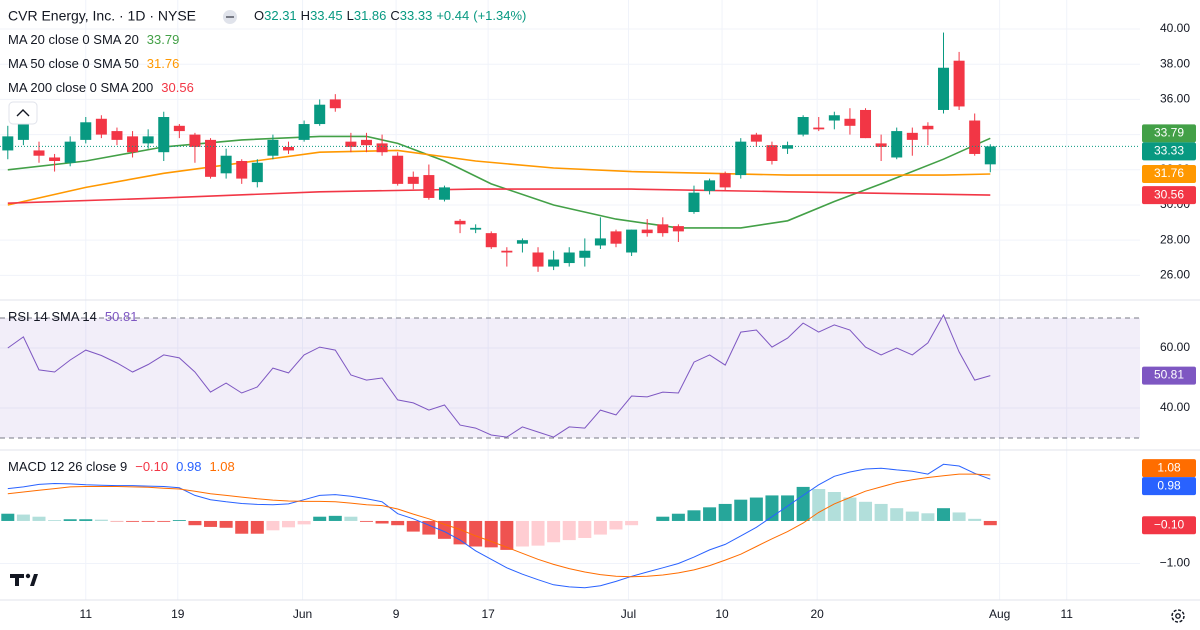  I want to click on change: +0.44, so click(452, 15).